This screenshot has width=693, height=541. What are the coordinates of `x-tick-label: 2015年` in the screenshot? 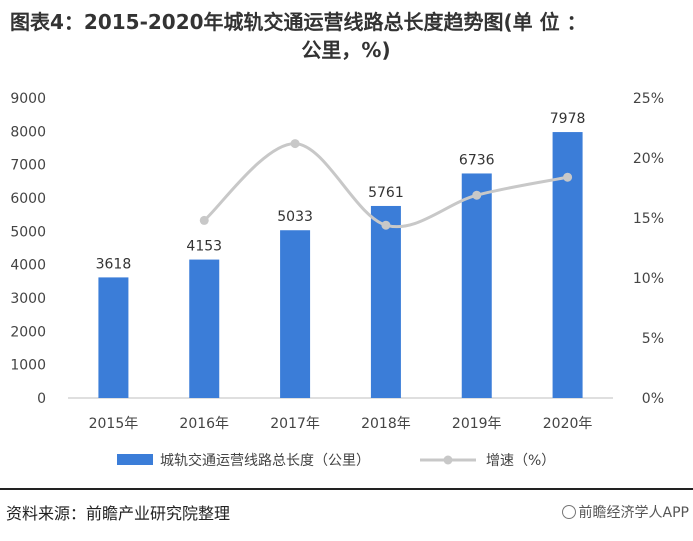 It's located at (114, 424).